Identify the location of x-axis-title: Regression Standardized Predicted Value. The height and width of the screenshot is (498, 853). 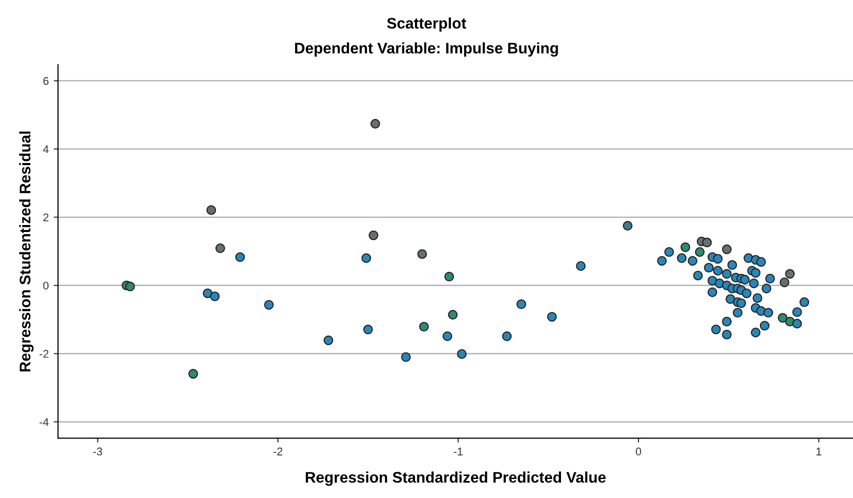
(456, 479).